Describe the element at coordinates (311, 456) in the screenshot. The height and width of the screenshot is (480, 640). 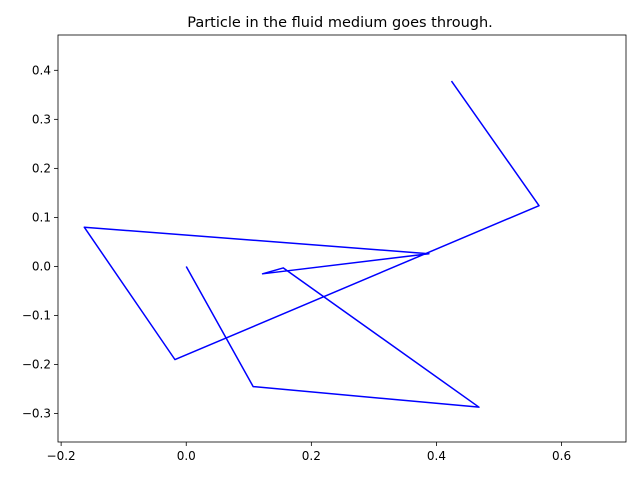
I see `x-tick-label: 0.2` at that location.